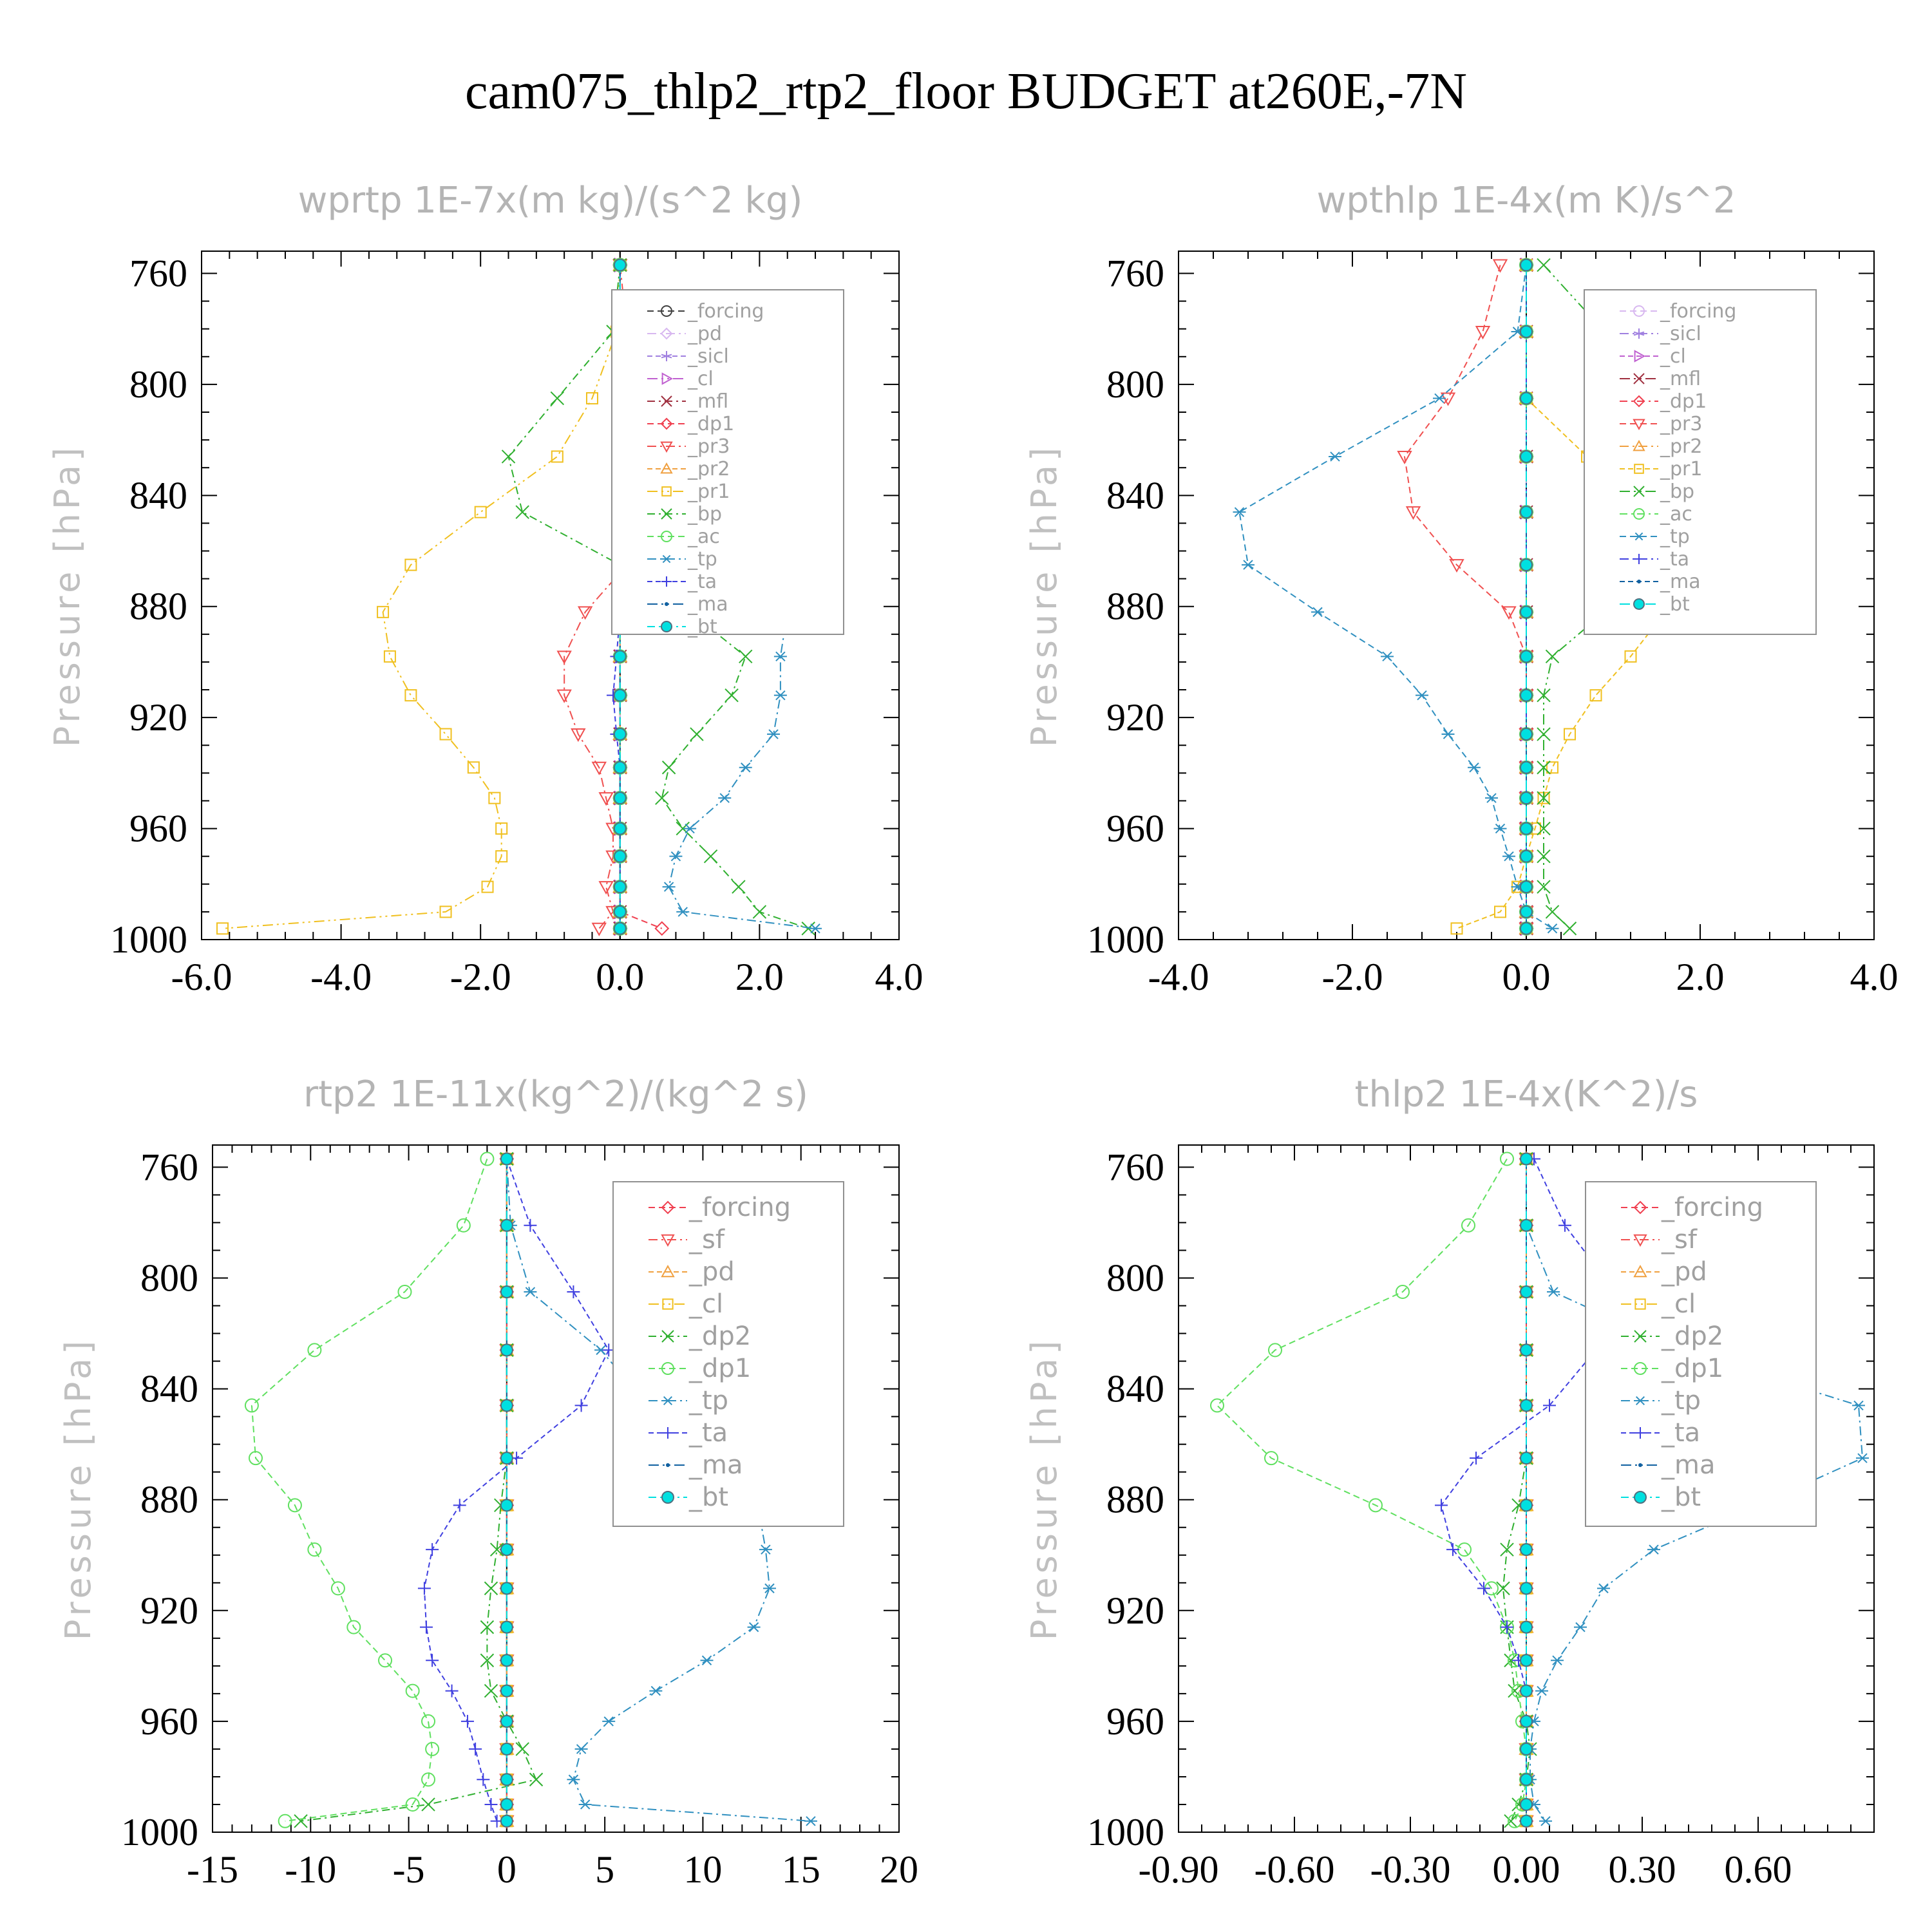 The width and height of the screenshot is (1932, 1932). I want to click on legend-label: _ac, so click(703, 537).